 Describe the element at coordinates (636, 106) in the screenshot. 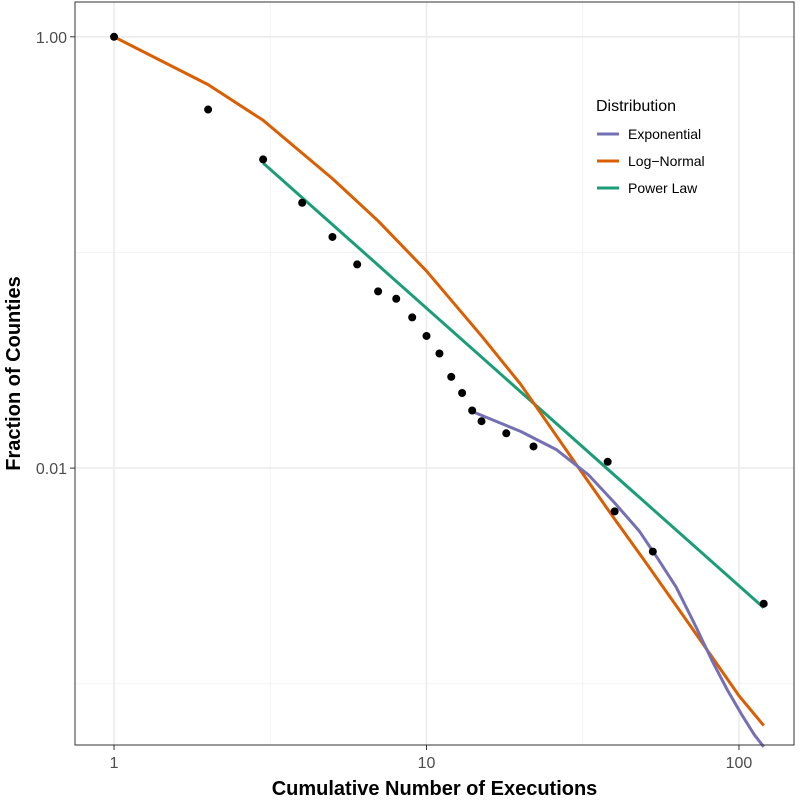

I see `legend-title: Distribution` at that location.